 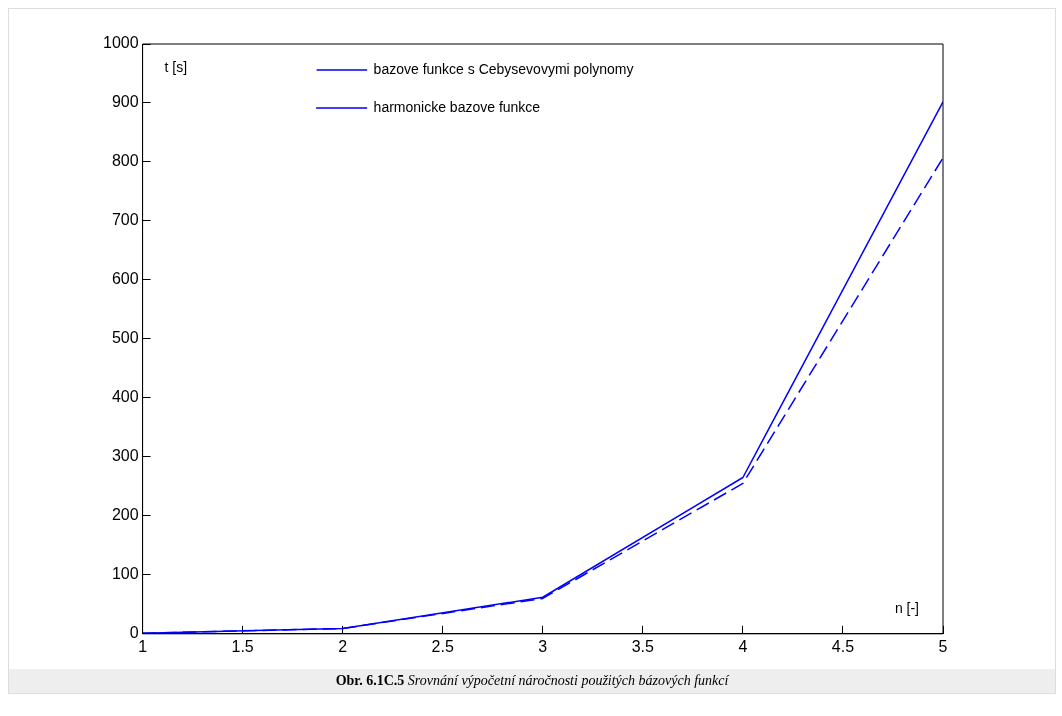 What do you see at coordinates (743, 646) in the screenshot?
I see `x-tick-label: 4` at bounding box center [743, 646].